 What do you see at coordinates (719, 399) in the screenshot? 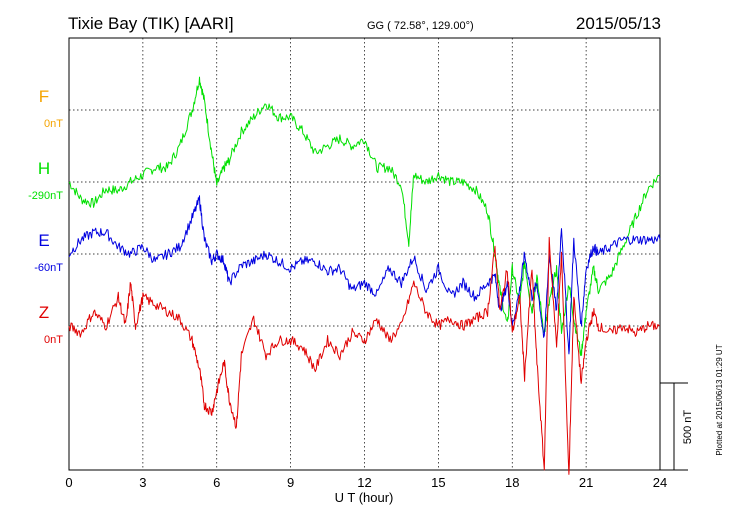
I see `plotted-note: Plotted at 2015/06/13 01:29 UT` at bounding box center [719, 399].